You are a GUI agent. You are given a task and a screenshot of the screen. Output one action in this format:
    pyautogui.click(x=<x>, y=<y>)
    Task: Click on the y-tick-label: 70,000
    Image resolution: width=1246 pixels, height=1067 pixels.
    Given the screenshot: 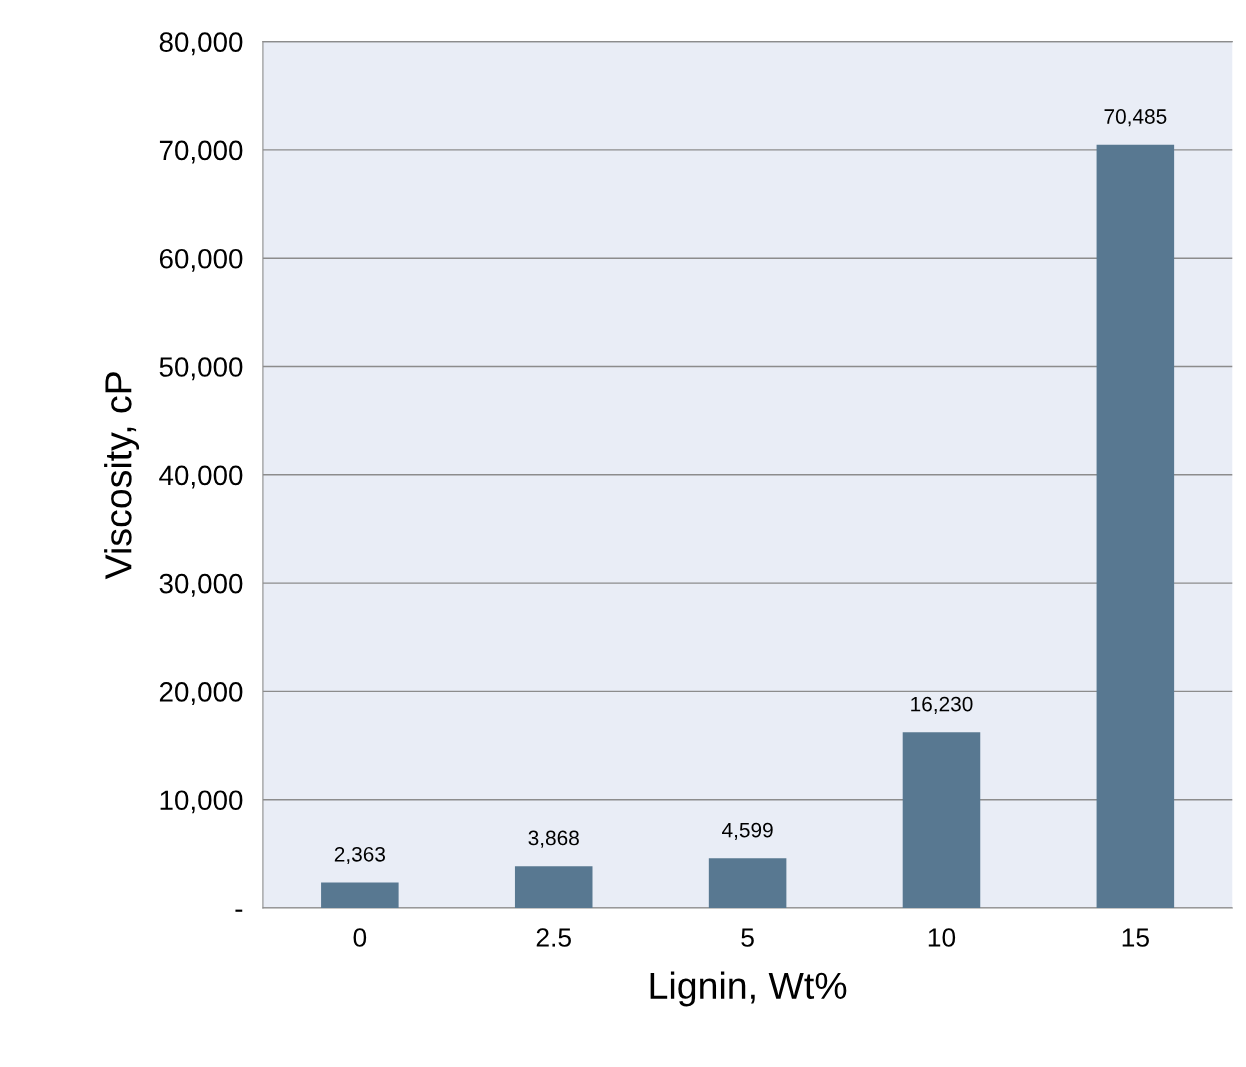 What is the action you would take?
    pyautogui.click(x=201, y=152)
    